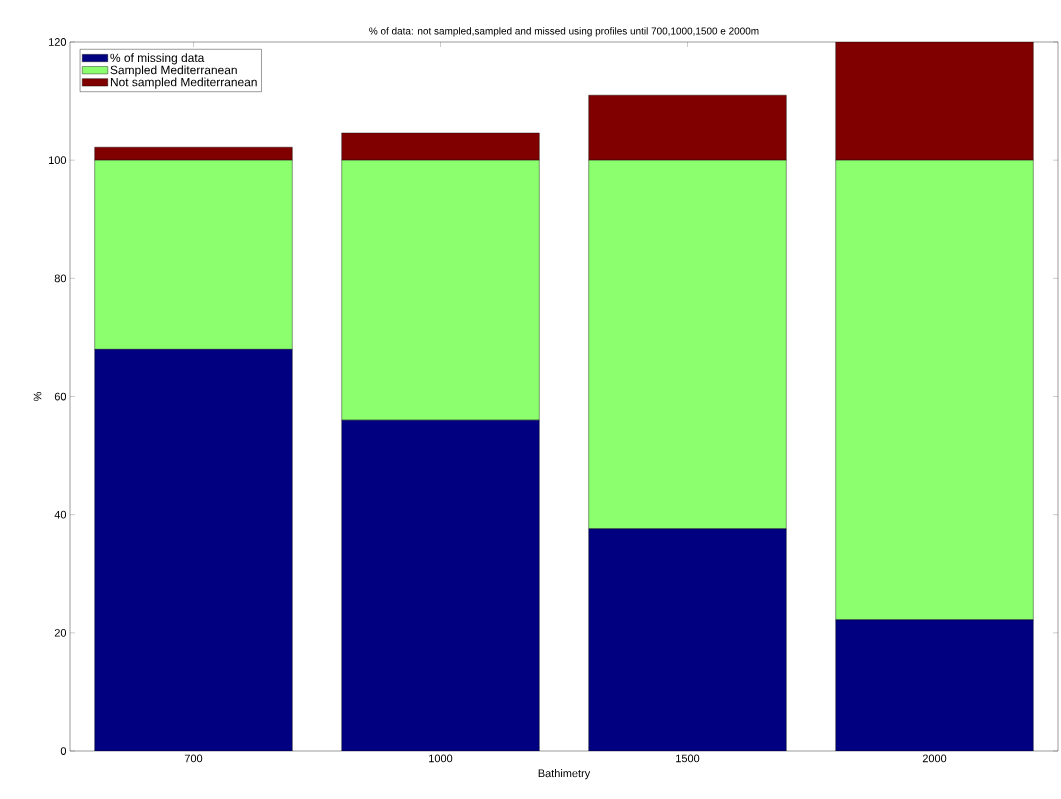  I want to click on x-tick-label: 2000, so click(934, 758).